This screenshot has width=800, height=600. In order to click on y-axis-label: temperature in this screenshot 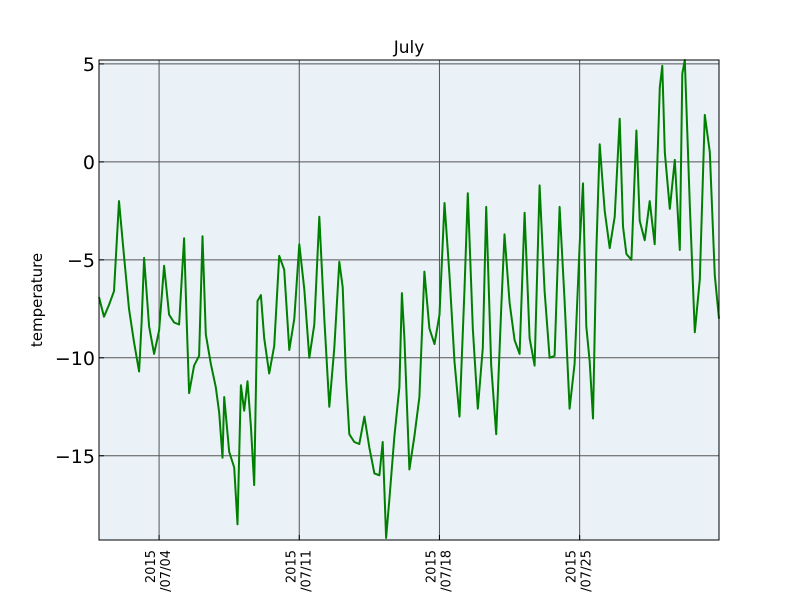, I will do `click(37, 300)`.